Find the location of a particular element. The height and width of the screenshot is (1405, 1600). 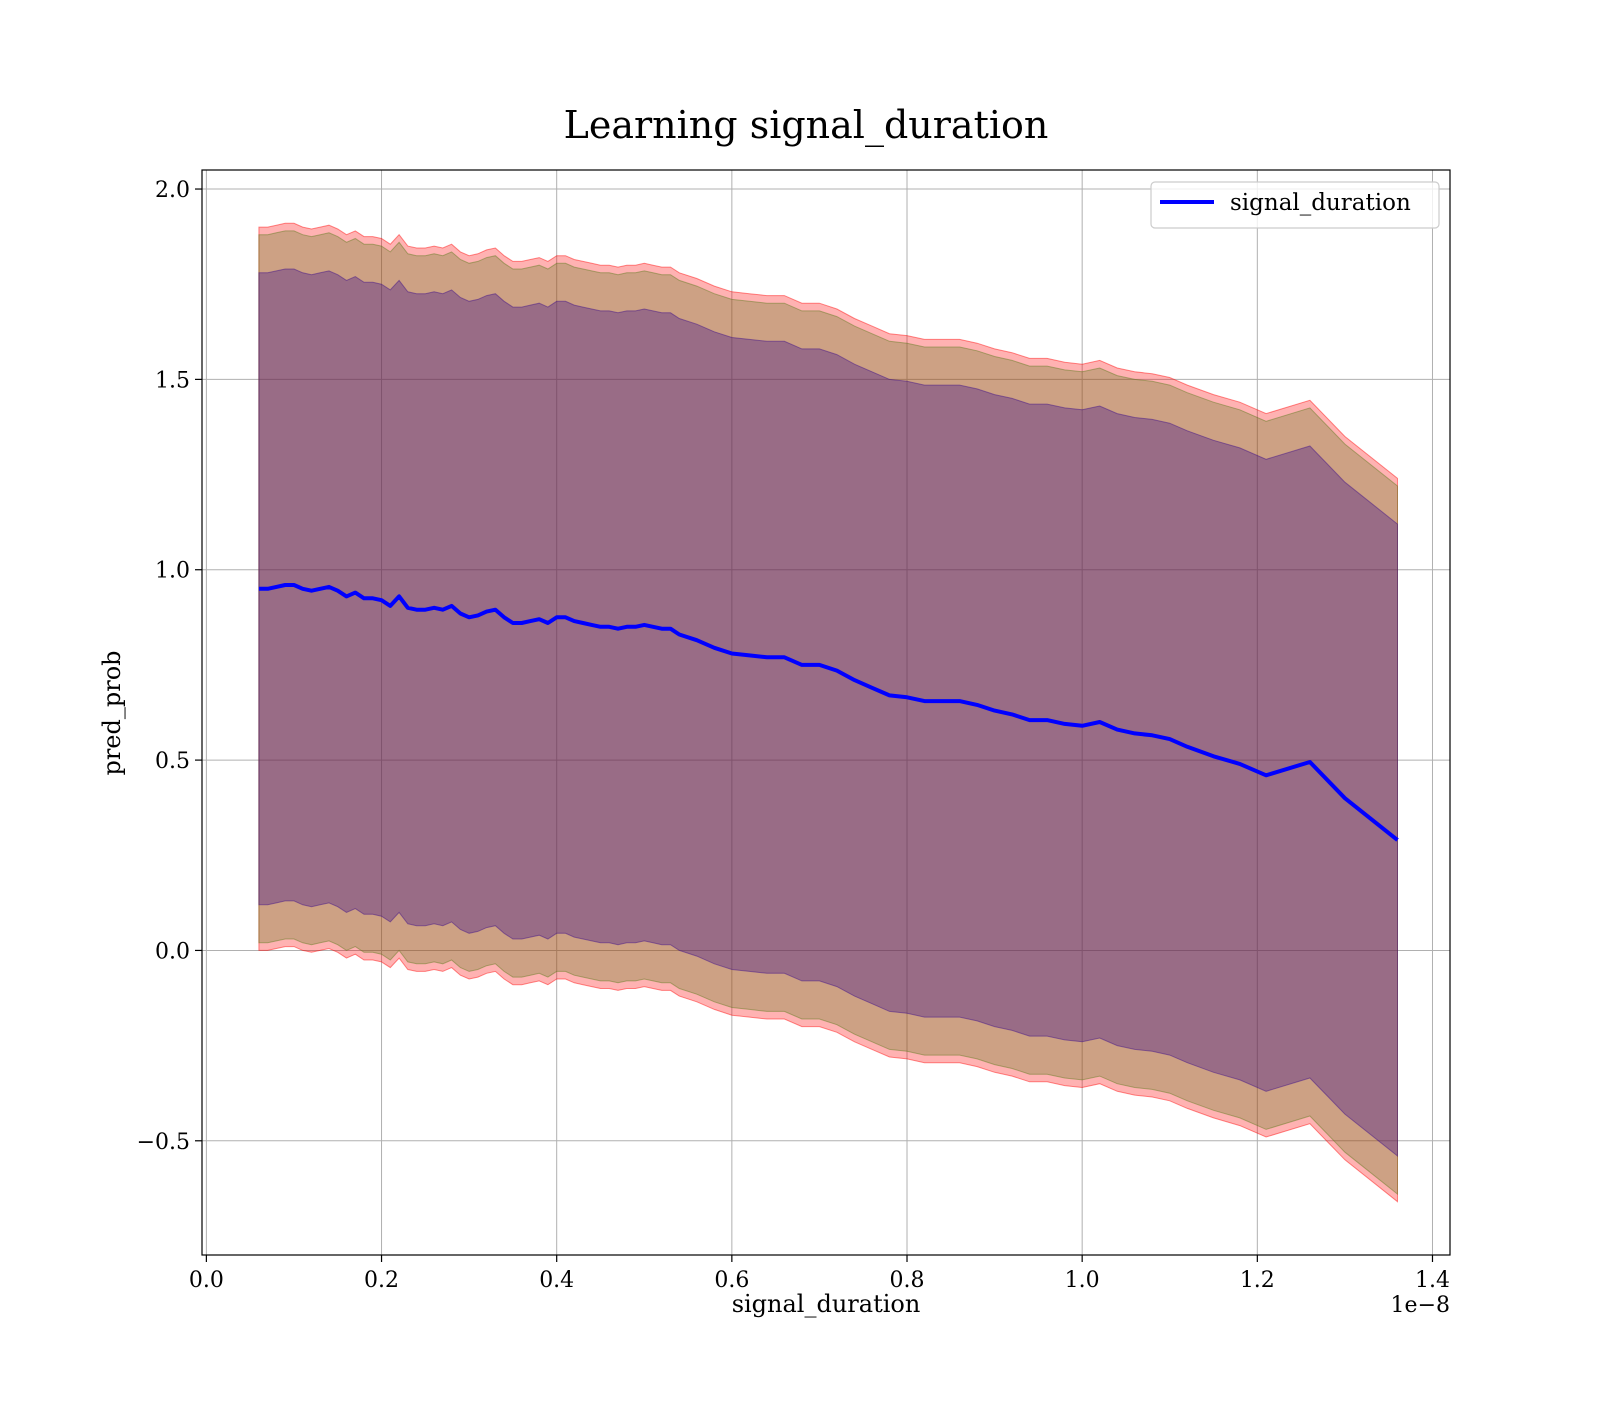

series-line-signal-duration is located at coordinates (828, 712).